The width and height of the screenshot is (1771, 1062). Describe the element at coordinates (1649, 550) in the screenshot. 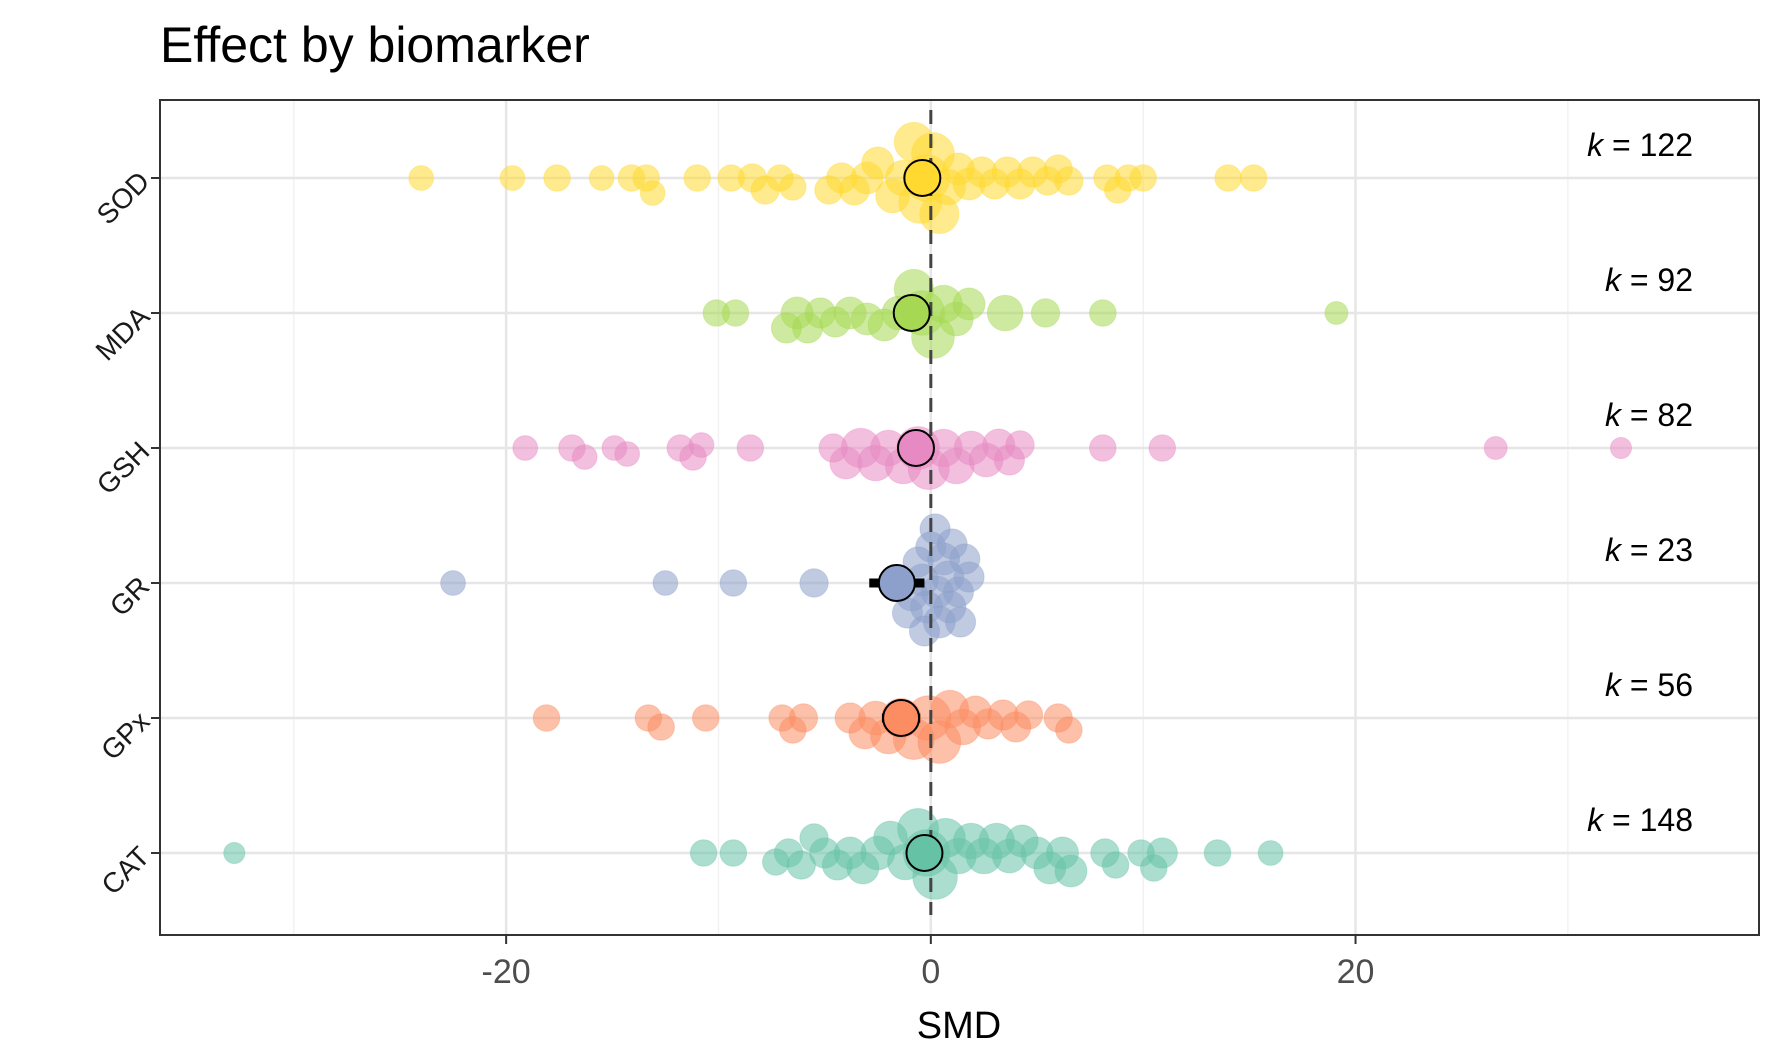

I see `k-label-gr: k = 23` at that location.